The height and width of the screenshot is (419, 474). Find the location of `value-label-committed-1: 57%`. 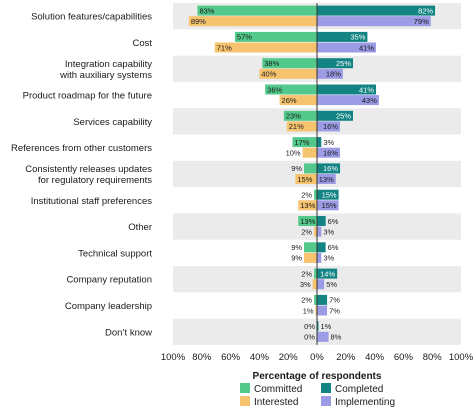

value-label-committed-1: 57% is located at coordinates (244, 37).